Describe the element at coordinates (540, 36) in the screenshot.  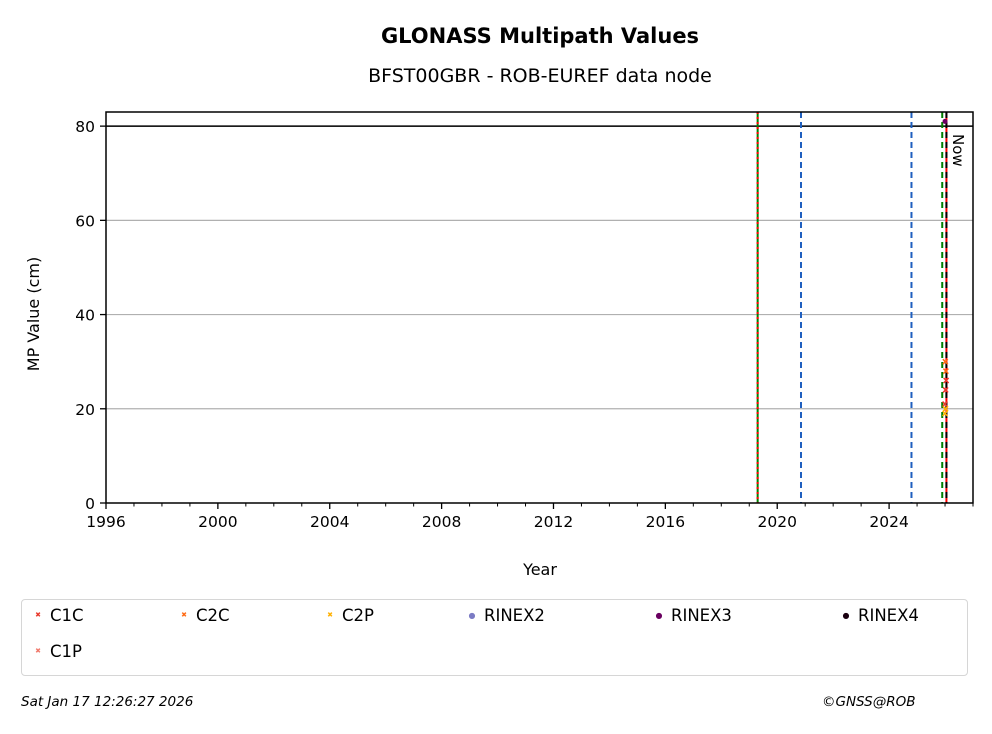
I see `chart-title: GLONASS Multipath Values` at that location.